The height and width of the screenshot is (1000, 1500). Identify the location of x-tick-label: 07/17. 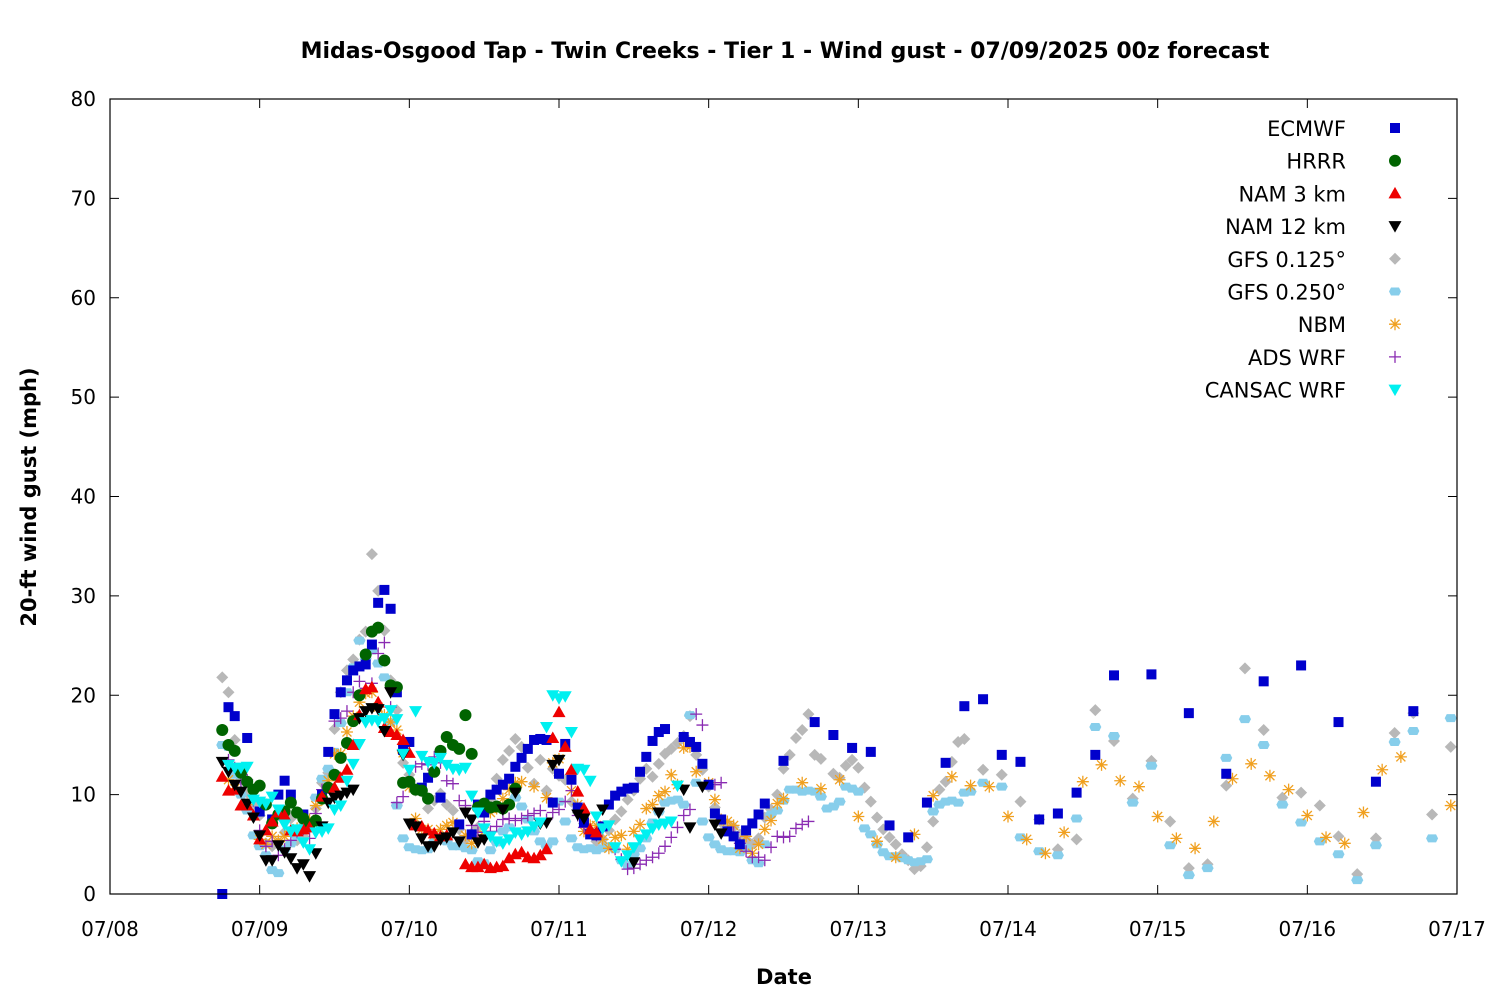
(1457, 929).